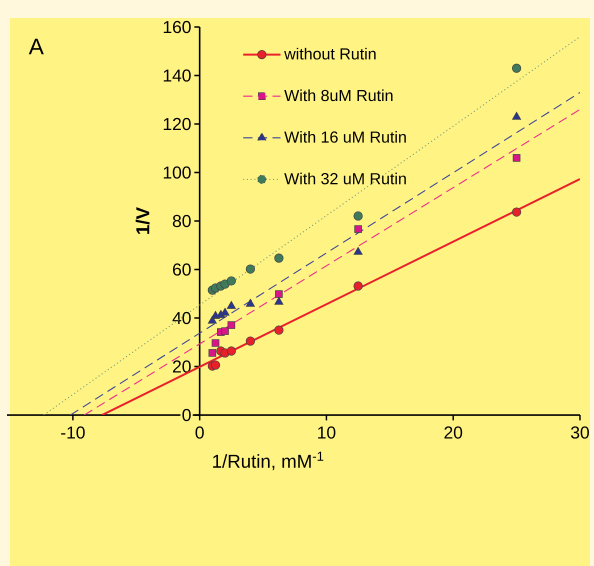 This screenshot has height=566, width=594. Describe the element at coordinates (177, 172) in the screenshot. I see `y-tick-label: 100` at that location.